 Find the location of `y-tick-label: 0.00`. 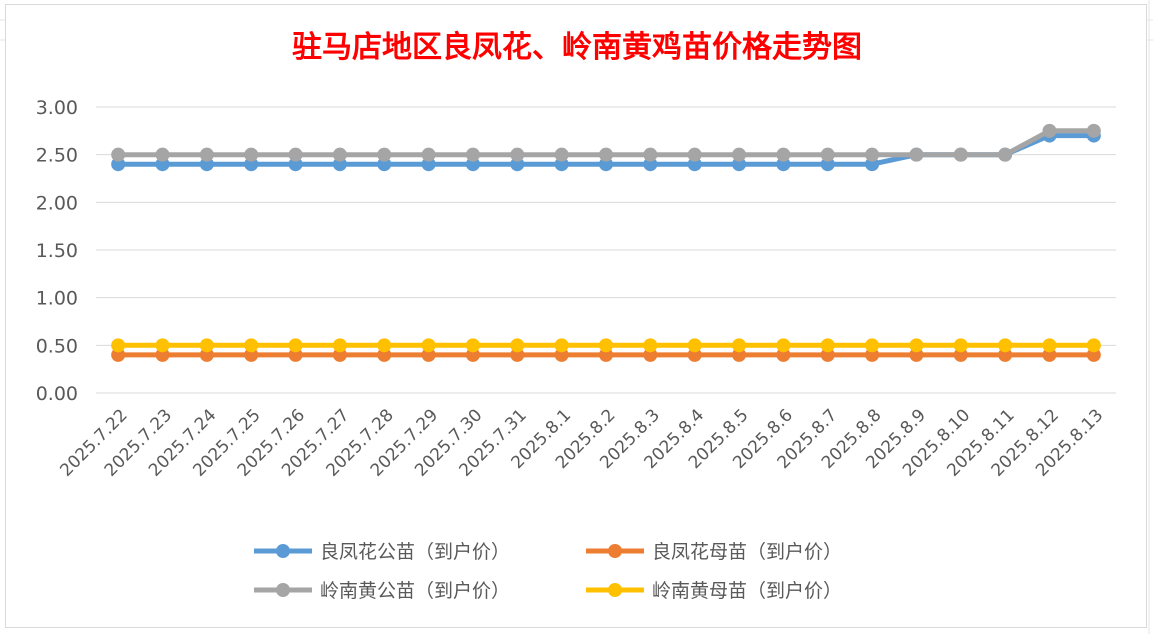

y-tick-label: 0.00 is located at coordinates (57, 394).